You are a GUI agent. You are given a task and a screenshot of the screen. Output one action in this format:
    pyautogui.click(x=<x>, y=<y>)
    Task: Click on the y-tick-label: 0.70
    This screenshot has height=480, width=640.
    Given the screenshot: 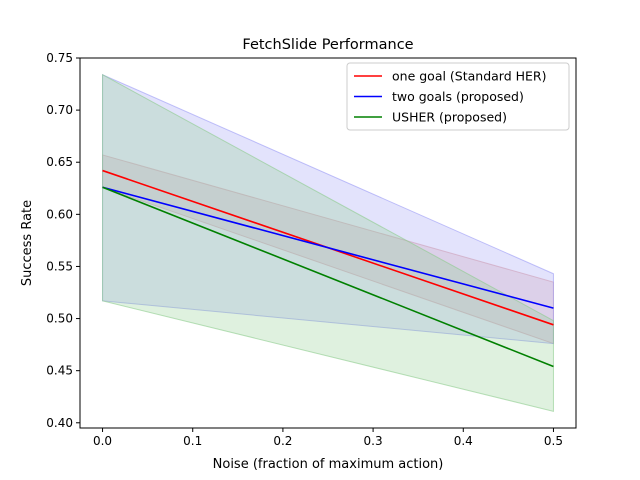 What is the action you would take?
    pyautogui.click(x=59, y=110)
    